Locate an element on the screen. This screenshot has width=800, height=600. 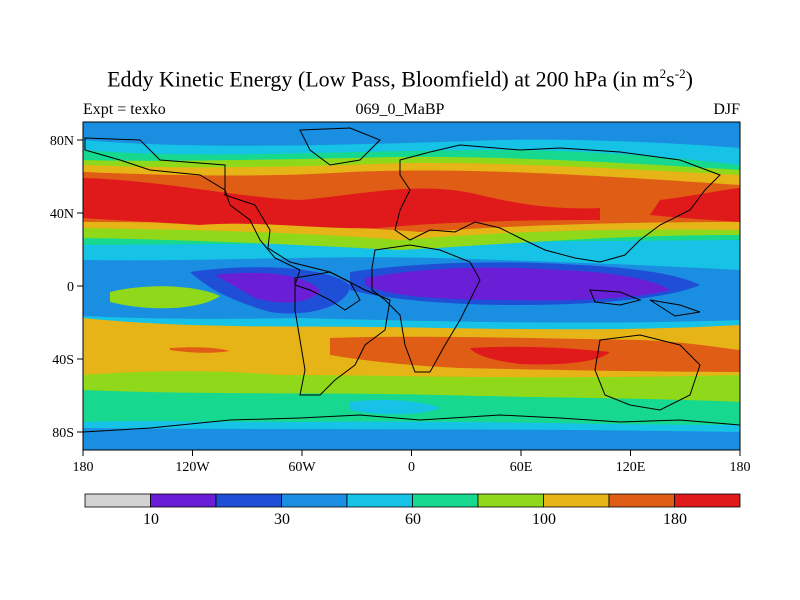
y-tick-label: 80N is located at coordinates (62, 141).